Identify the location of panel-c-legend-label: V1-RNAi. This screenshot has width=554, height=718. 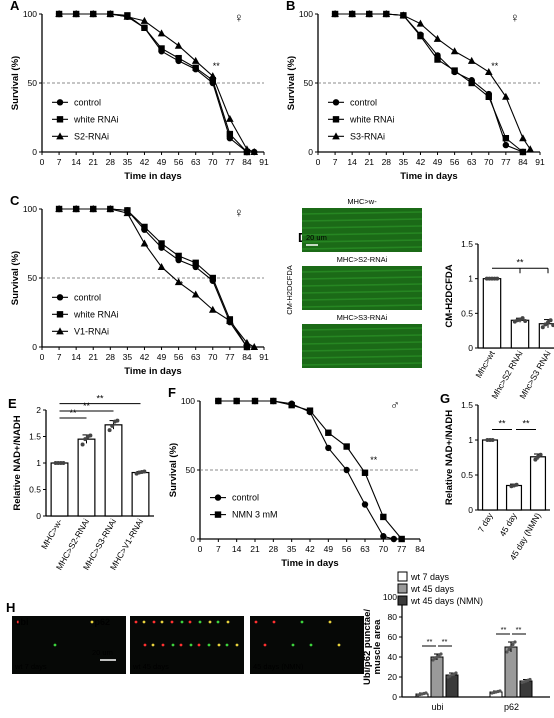
(91, 331).